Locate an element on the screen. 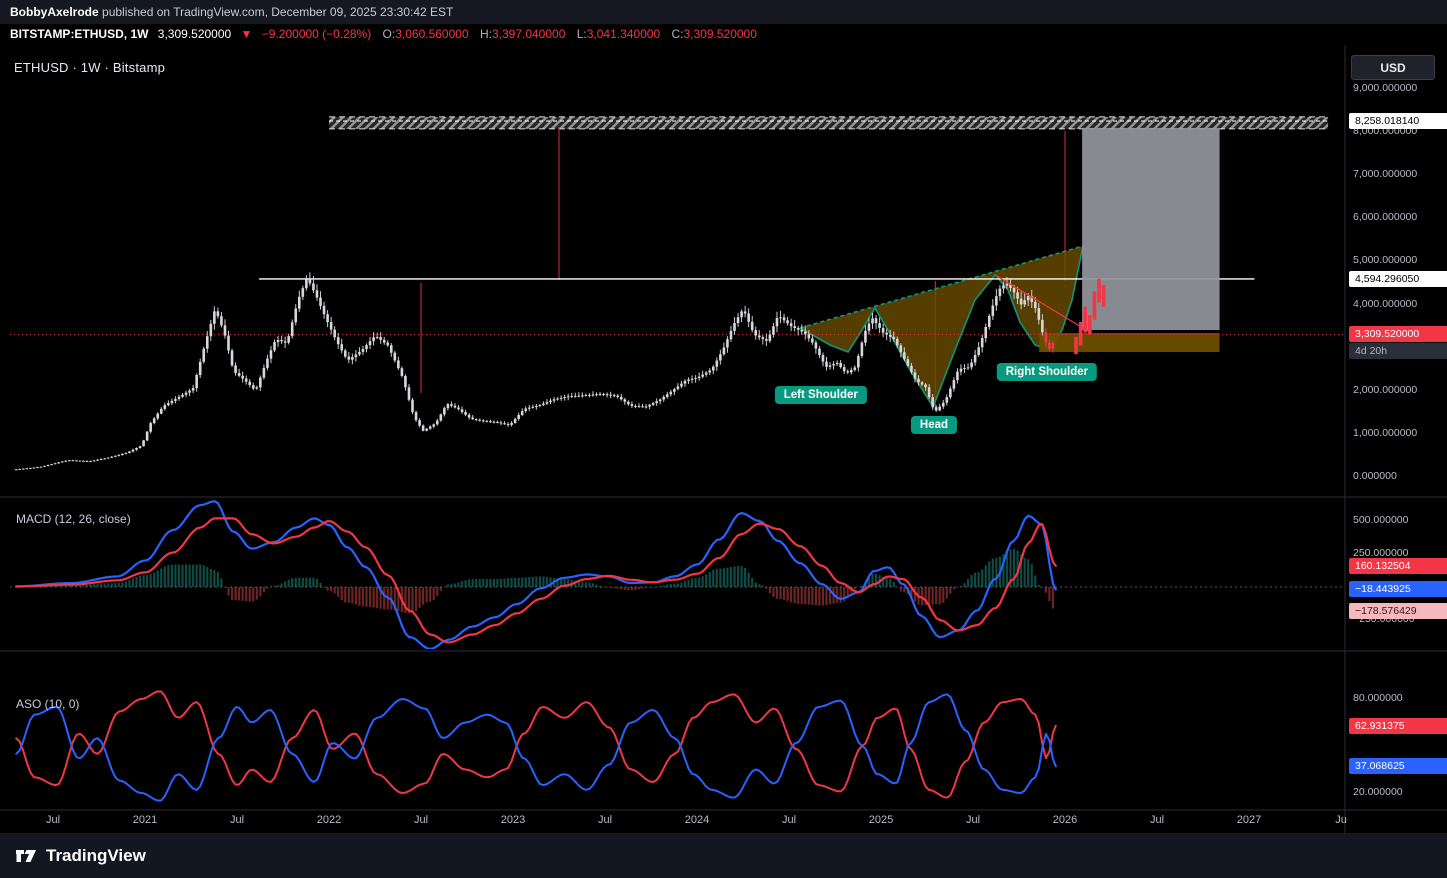 Image resolution: width=1447 pixels, height=878 pixels. publisher-link: BobbyAxelrode is located at coordinates (54, 12).